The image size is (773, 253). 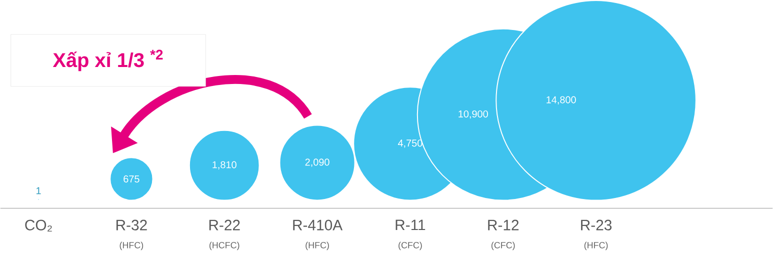 What do you see at coordinates (38, 190) in the screenshot?
I see `data-label: 1` at bounding box center [38, 190].